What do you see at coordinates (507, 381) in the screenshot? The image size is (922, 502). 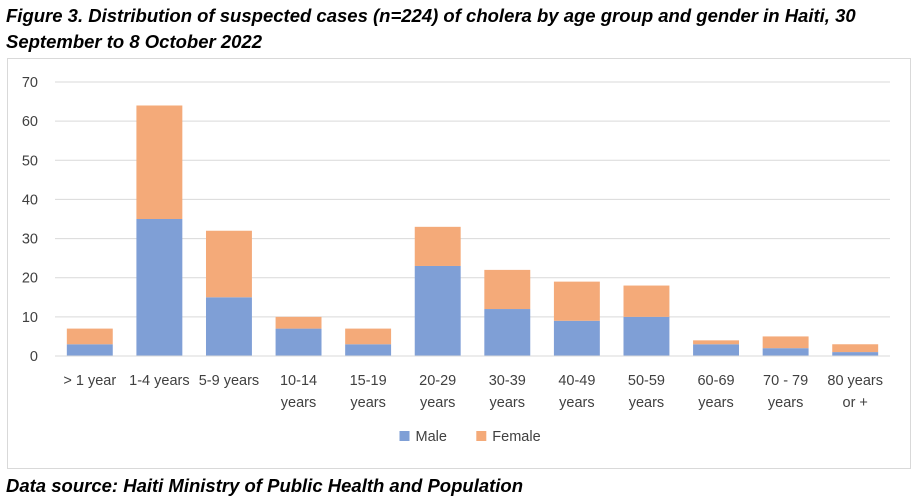 I see `x-tick-label: 30-39` at bounding box center [507, 381].